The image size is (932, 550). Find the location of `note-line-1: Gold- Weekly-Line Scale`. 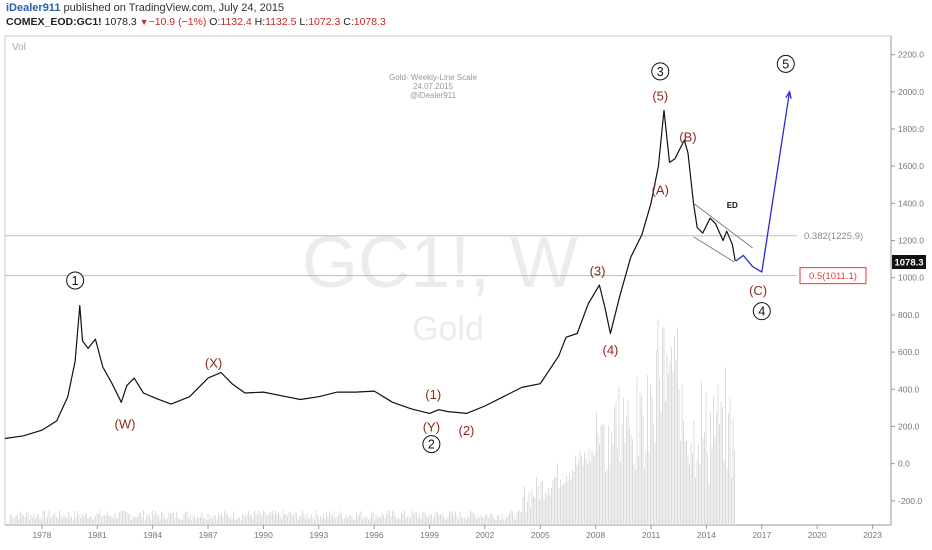

note-line-1: Gold- Weekly-Line Scale is located at coordinates (433, 77).